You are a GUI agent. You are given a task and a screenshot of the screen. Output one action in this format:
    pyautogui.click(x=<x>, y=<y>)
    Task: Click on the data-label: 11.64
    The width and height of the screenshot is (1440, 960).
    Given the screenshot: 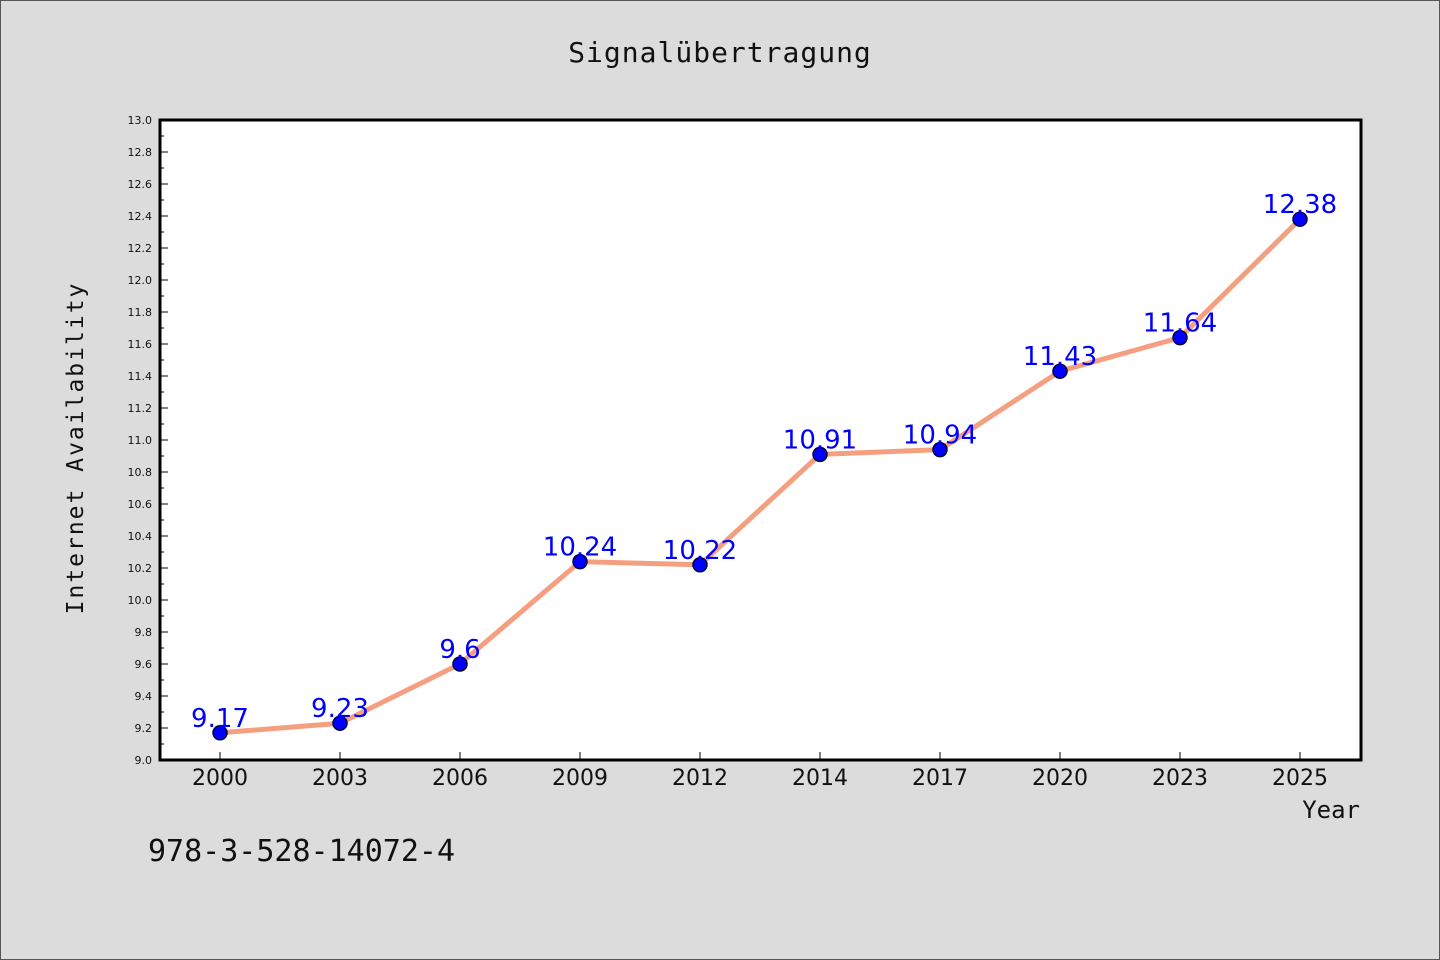 What is the action you would take?
    pyautogui.click(x=1180, y=324)
    